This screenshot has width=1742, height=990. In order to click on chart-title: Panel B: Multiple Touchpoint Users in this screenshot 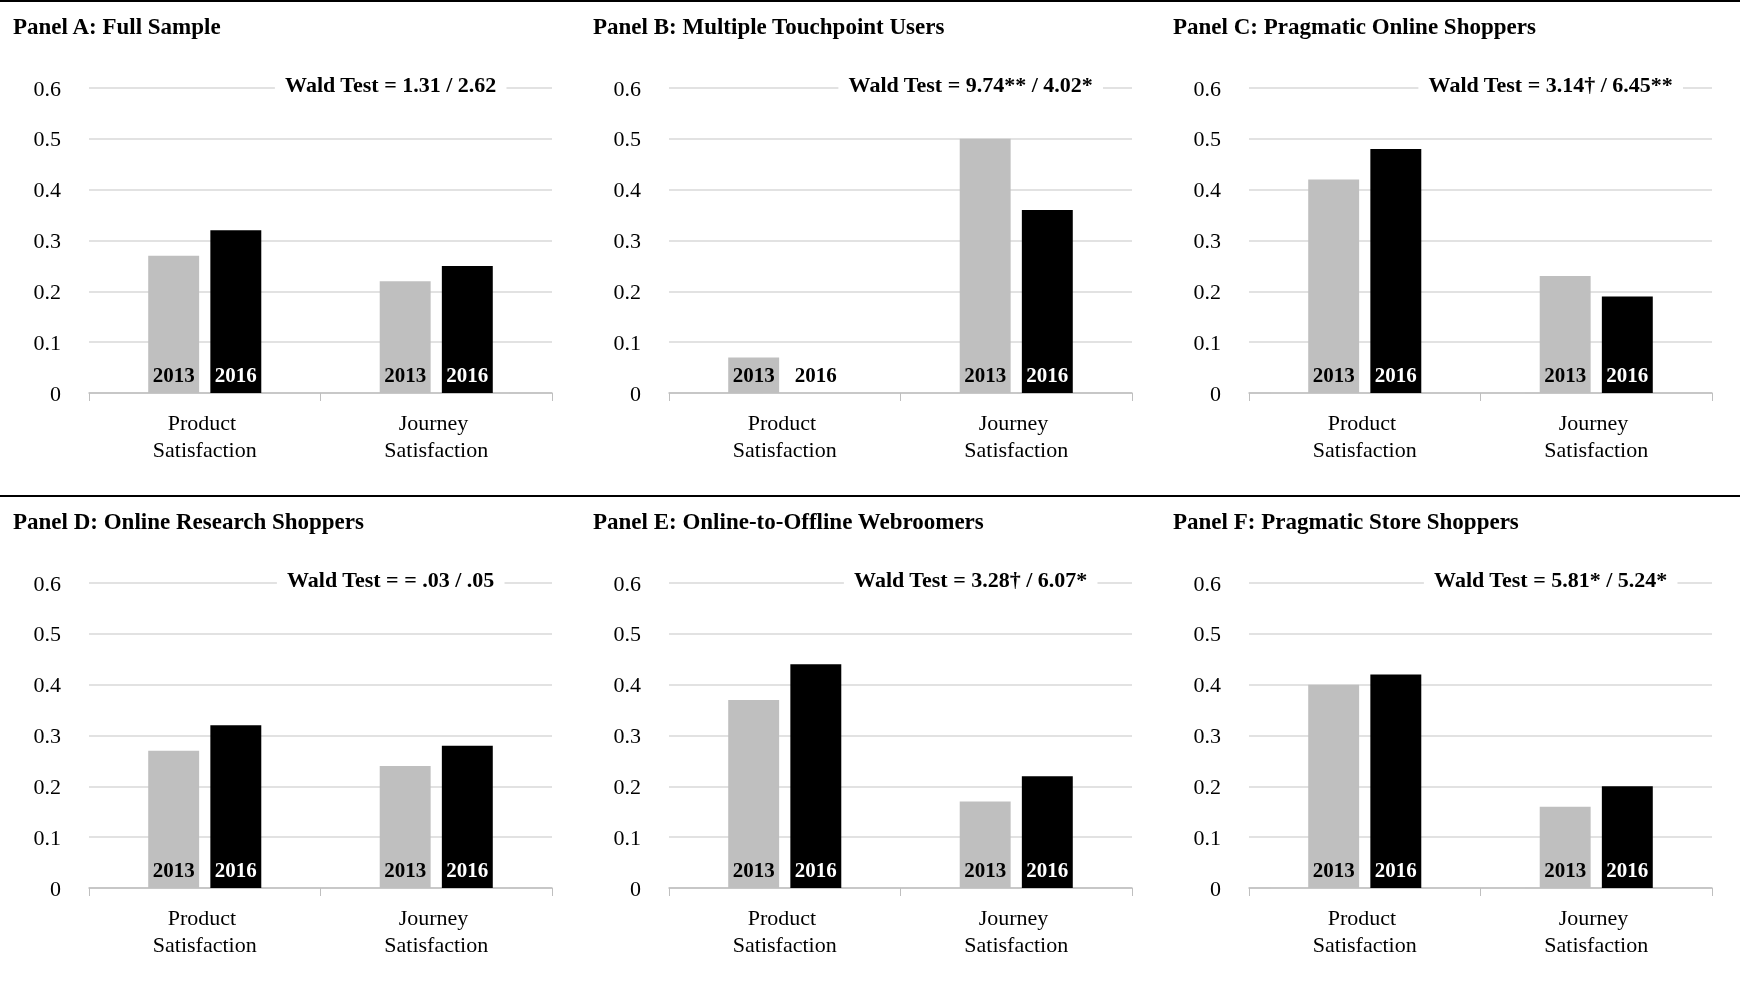, I will do `click(769, 26)`.